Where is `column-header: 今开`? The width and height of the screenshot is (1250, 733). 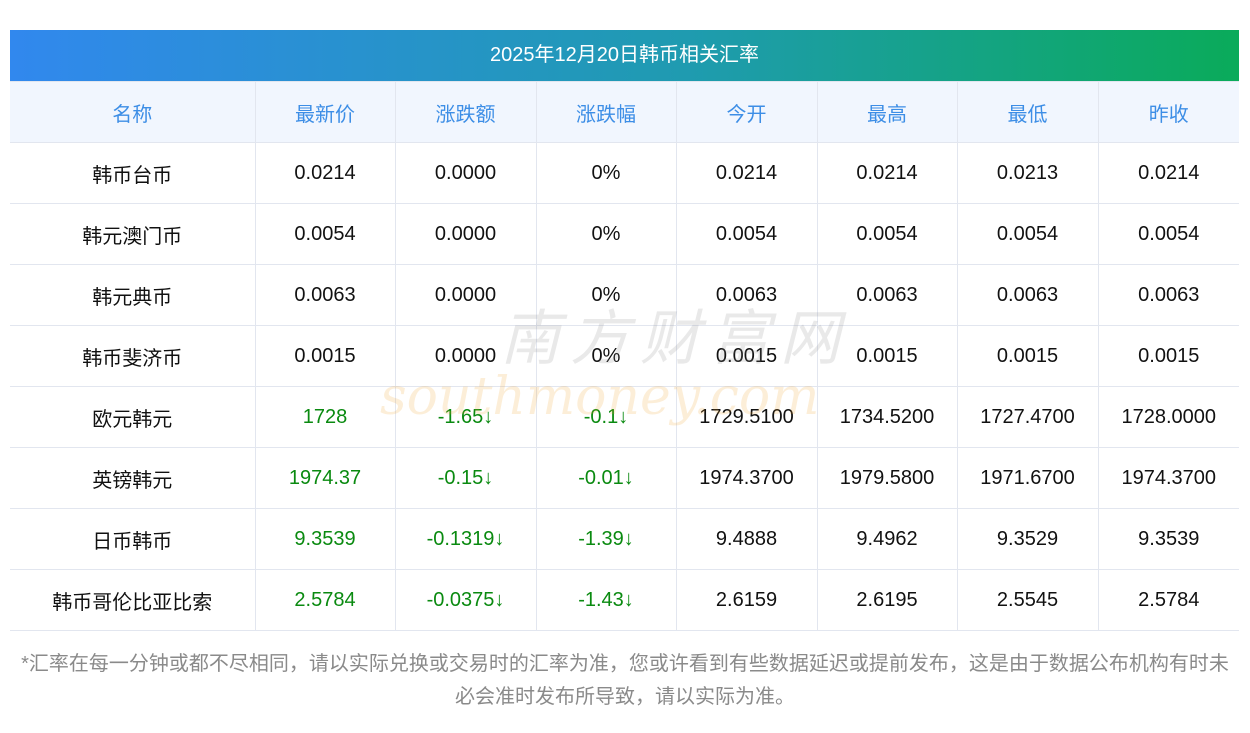
column-header: 今开 is located at coordinates (746, 112).